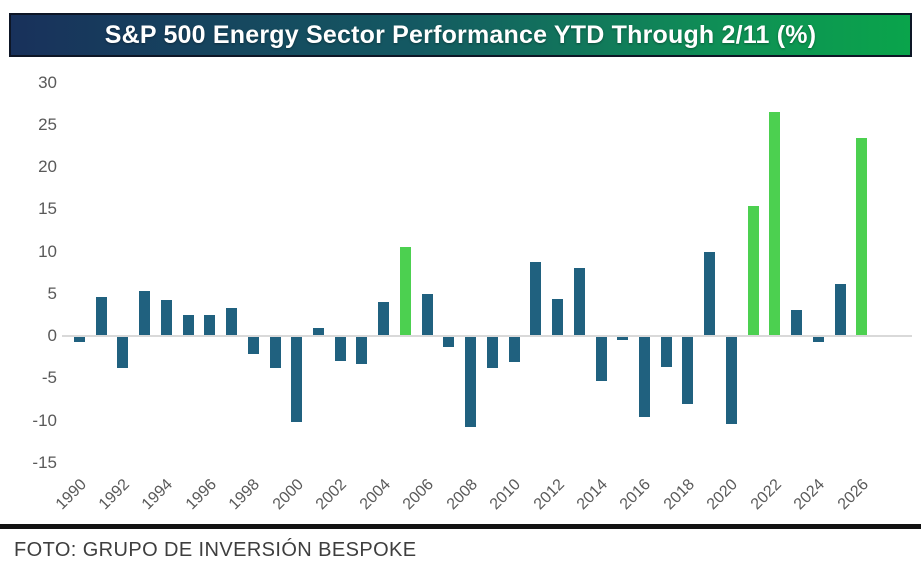 The width and height of the screenshot is (921, 574). Describe the element at coordinates (731, 381) in the screenshot. I see `bar-2020` at that location.